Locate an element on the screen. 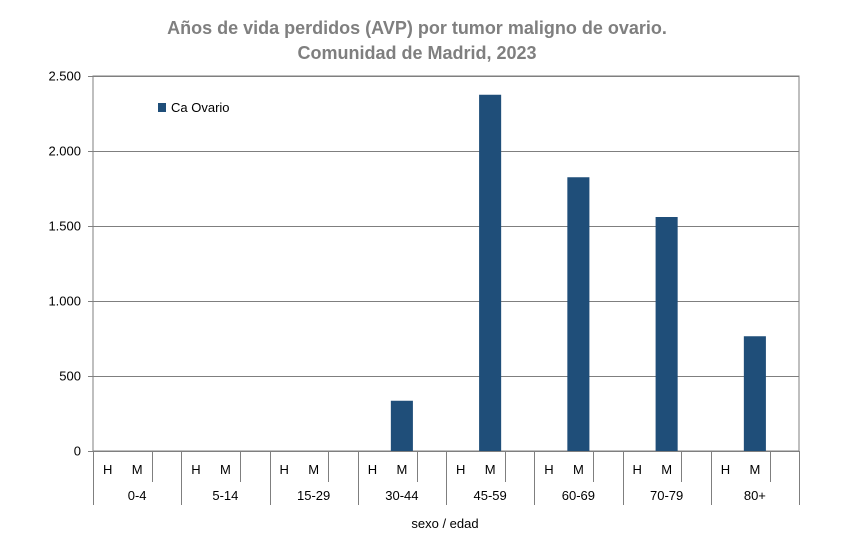  x-group-label: 30-44 is located at coordinates (401, 495).